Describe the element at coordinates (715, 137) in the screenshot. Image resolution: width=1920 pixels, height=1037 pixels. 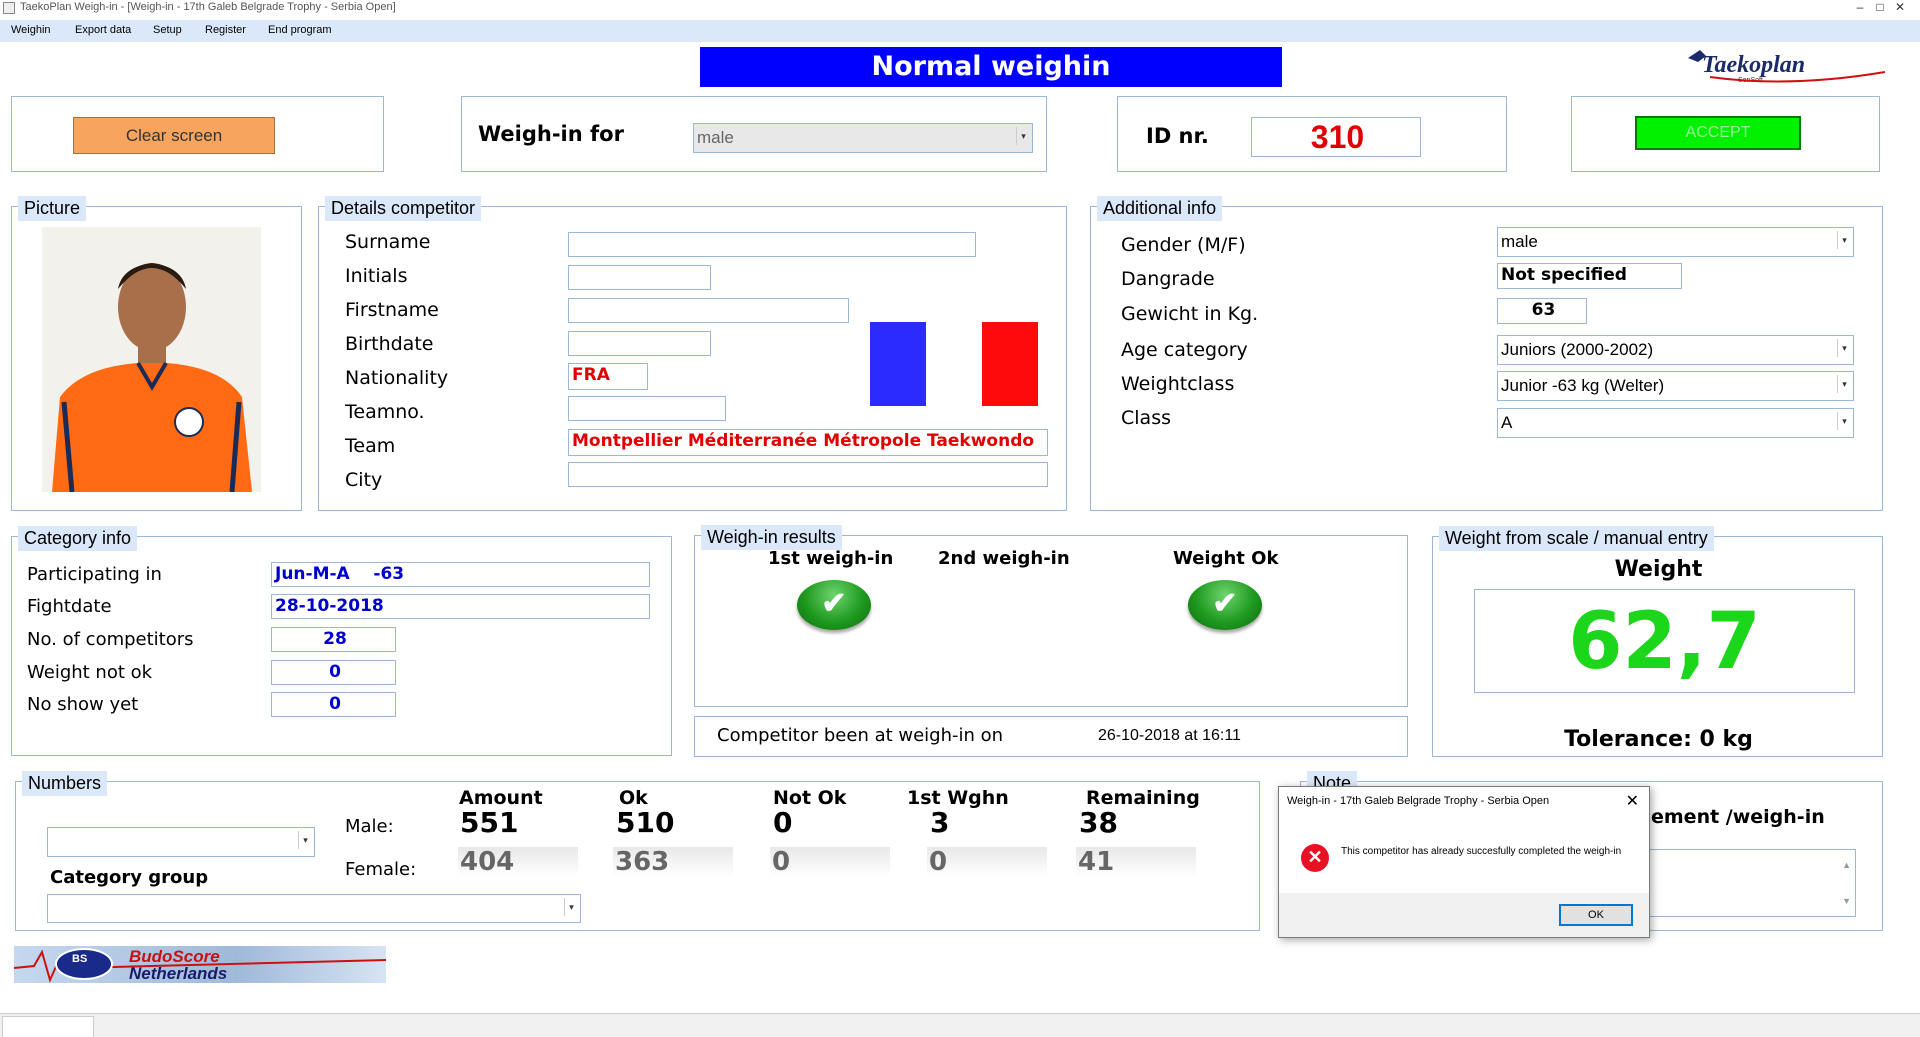
I see `weighin-for-value: male` at that location.